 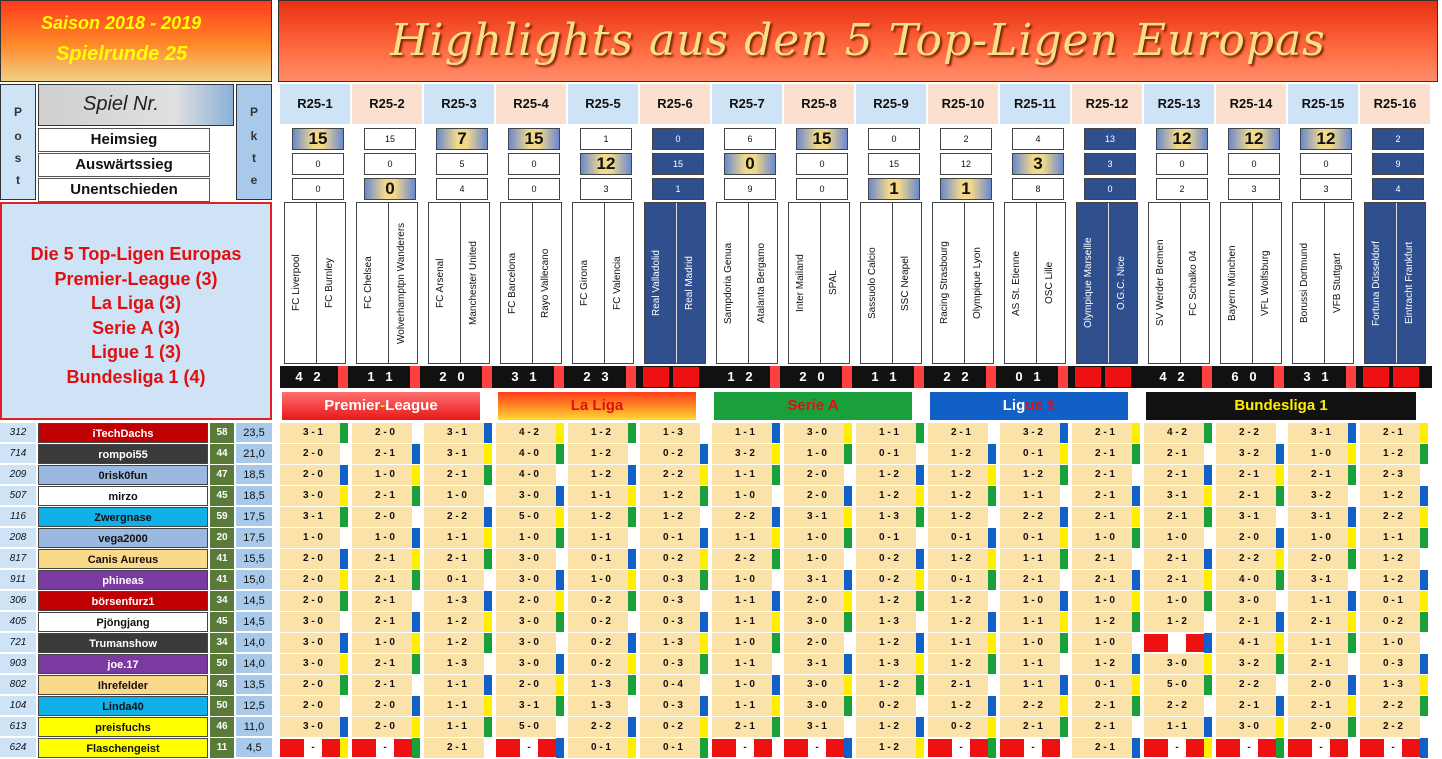 I want to click on match-header: R25-12, so click(x=1107, y=104).